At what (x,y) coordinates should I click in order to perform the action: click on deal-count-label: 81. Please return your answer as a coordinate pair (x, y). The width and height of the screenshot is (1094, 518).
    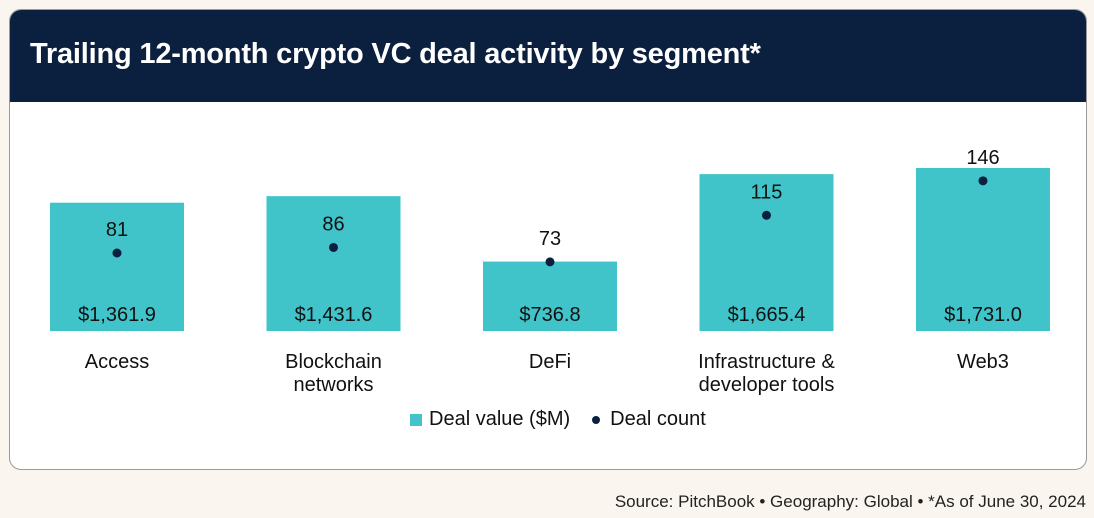
    Looking at the image, I should click on (117, 230).